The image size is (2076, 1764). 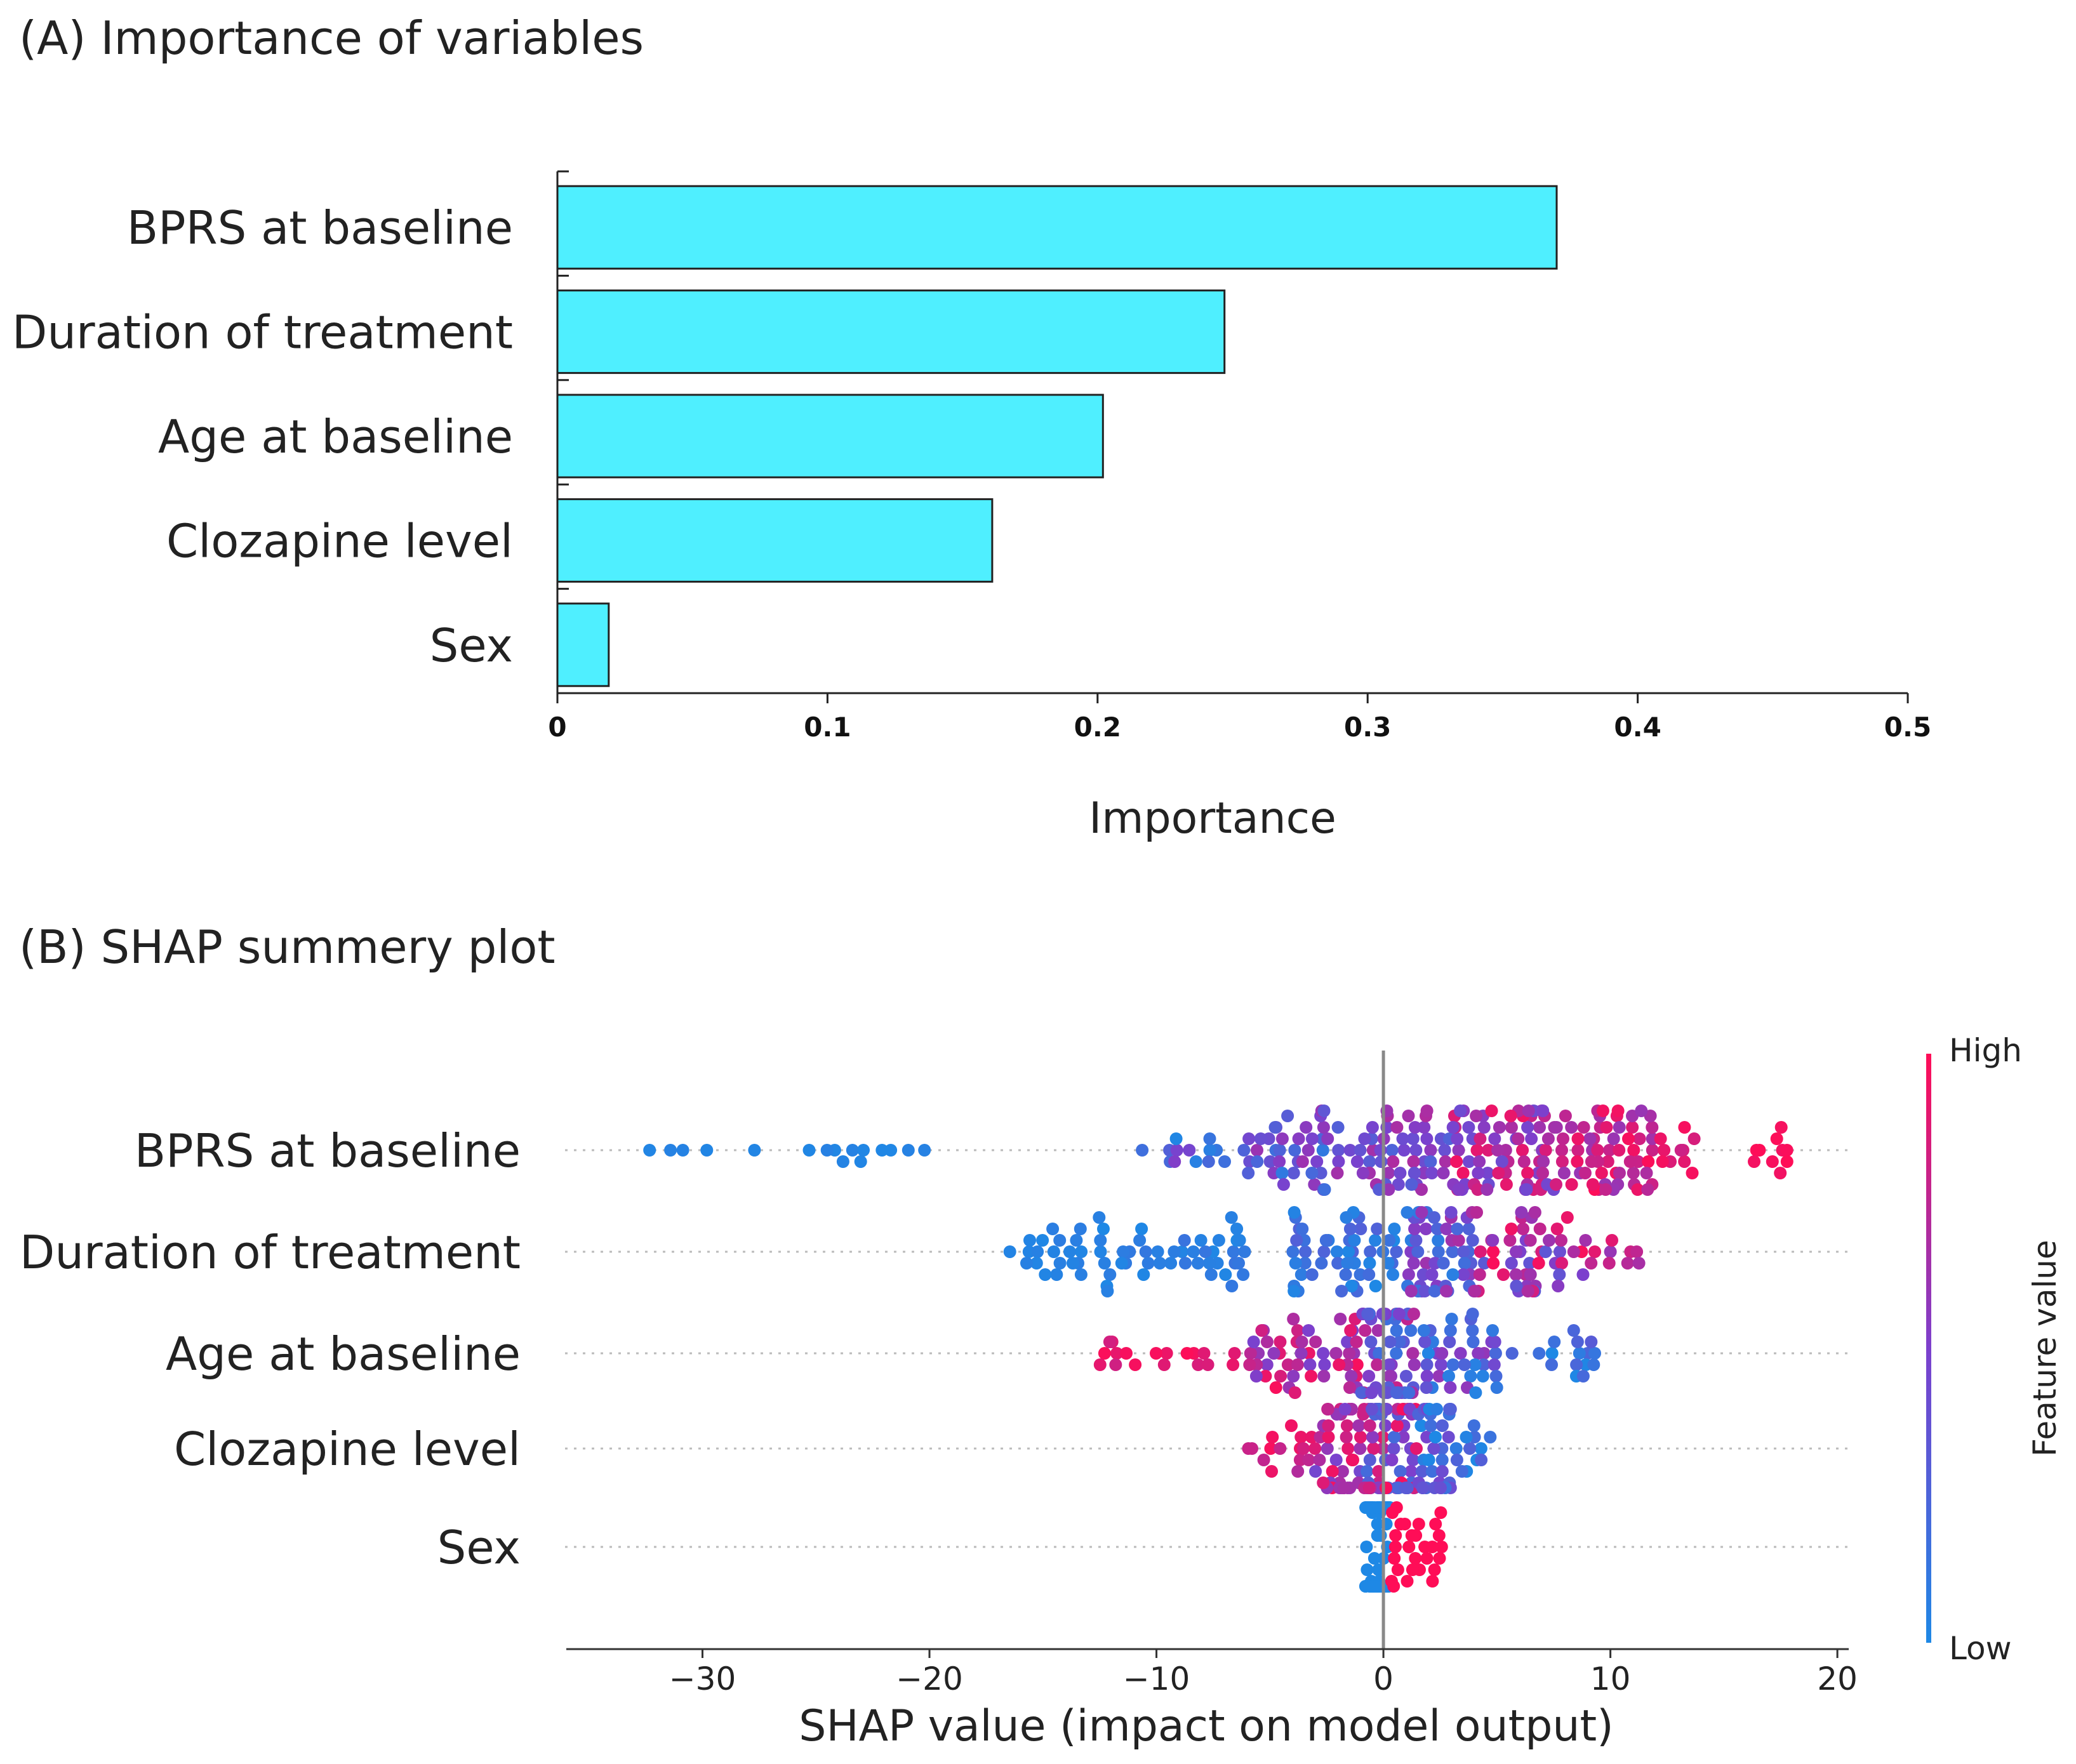 What do you see at coordinates (1383, 1679) in the screenshot?
I see `x-tick-label: 0` at bounding box center [1383, 1679].